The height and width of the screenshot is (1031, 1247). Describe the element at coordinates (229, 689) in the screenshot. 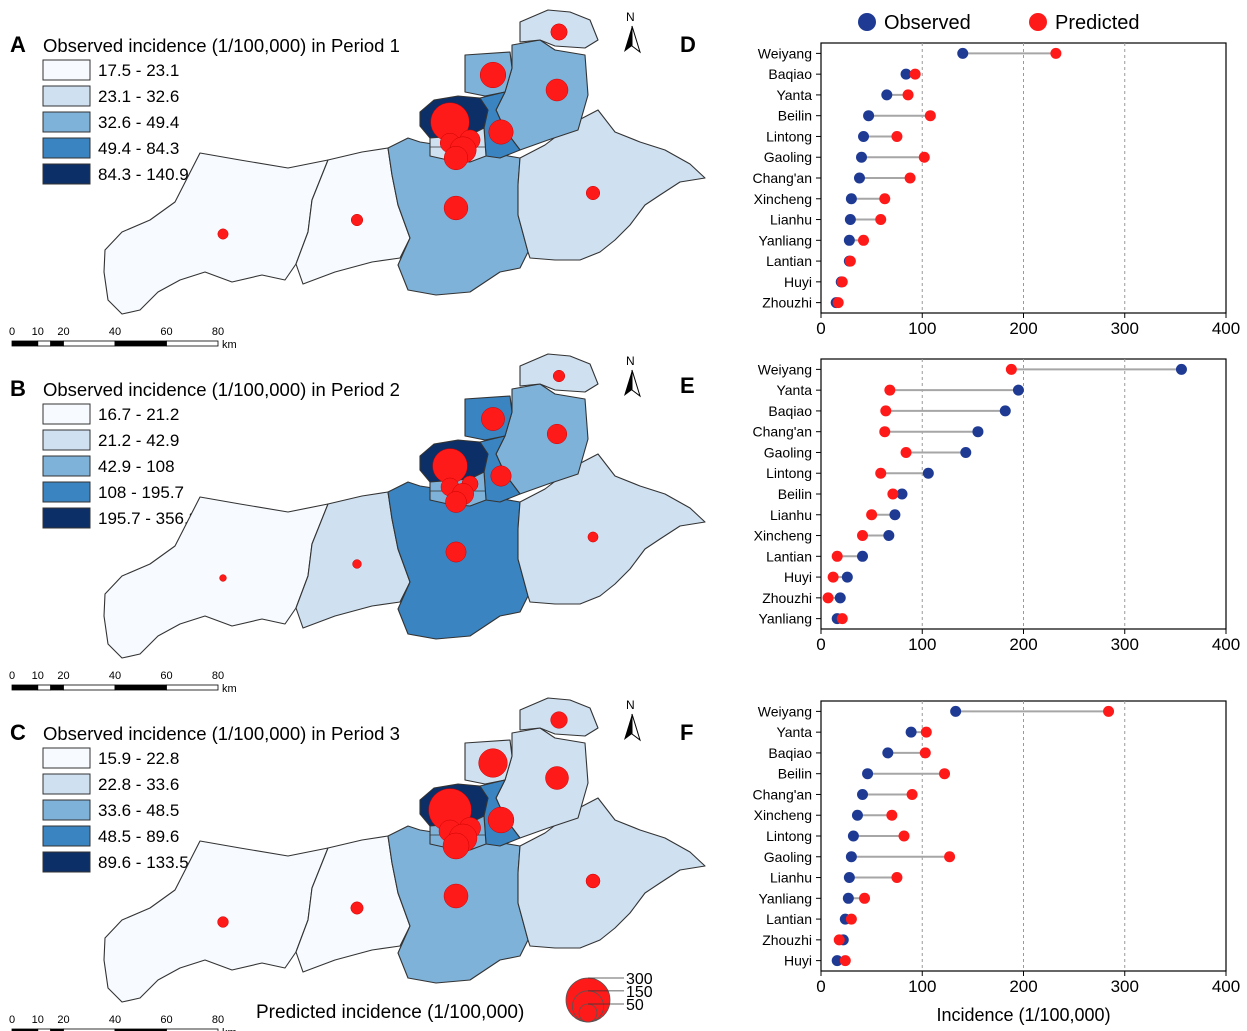

I see `scale-bar-unit: km` at that location.